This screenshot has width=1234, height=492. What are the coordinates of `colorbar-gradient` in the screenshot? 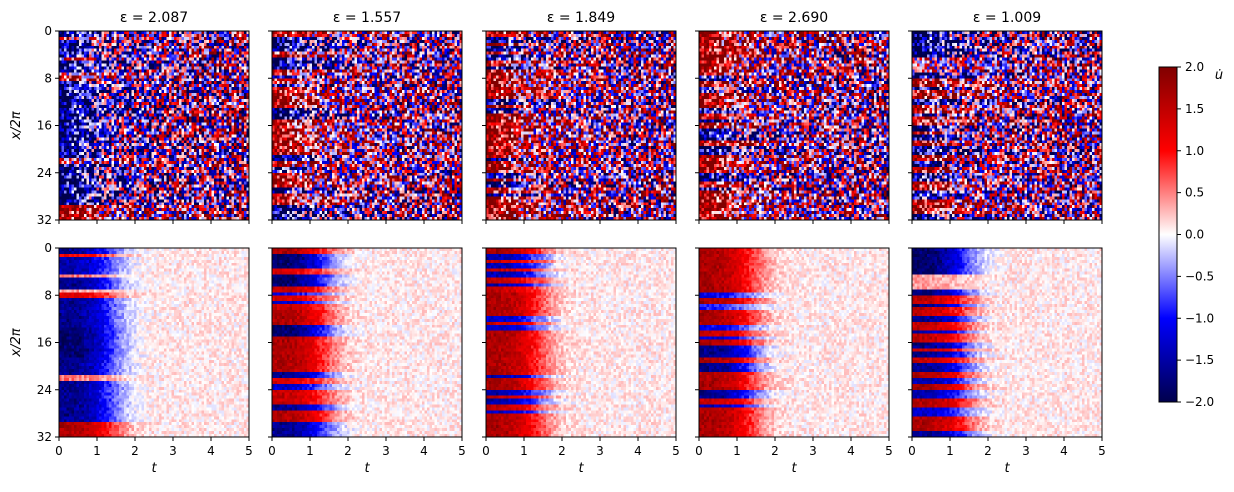 It's located at (1168, 234).